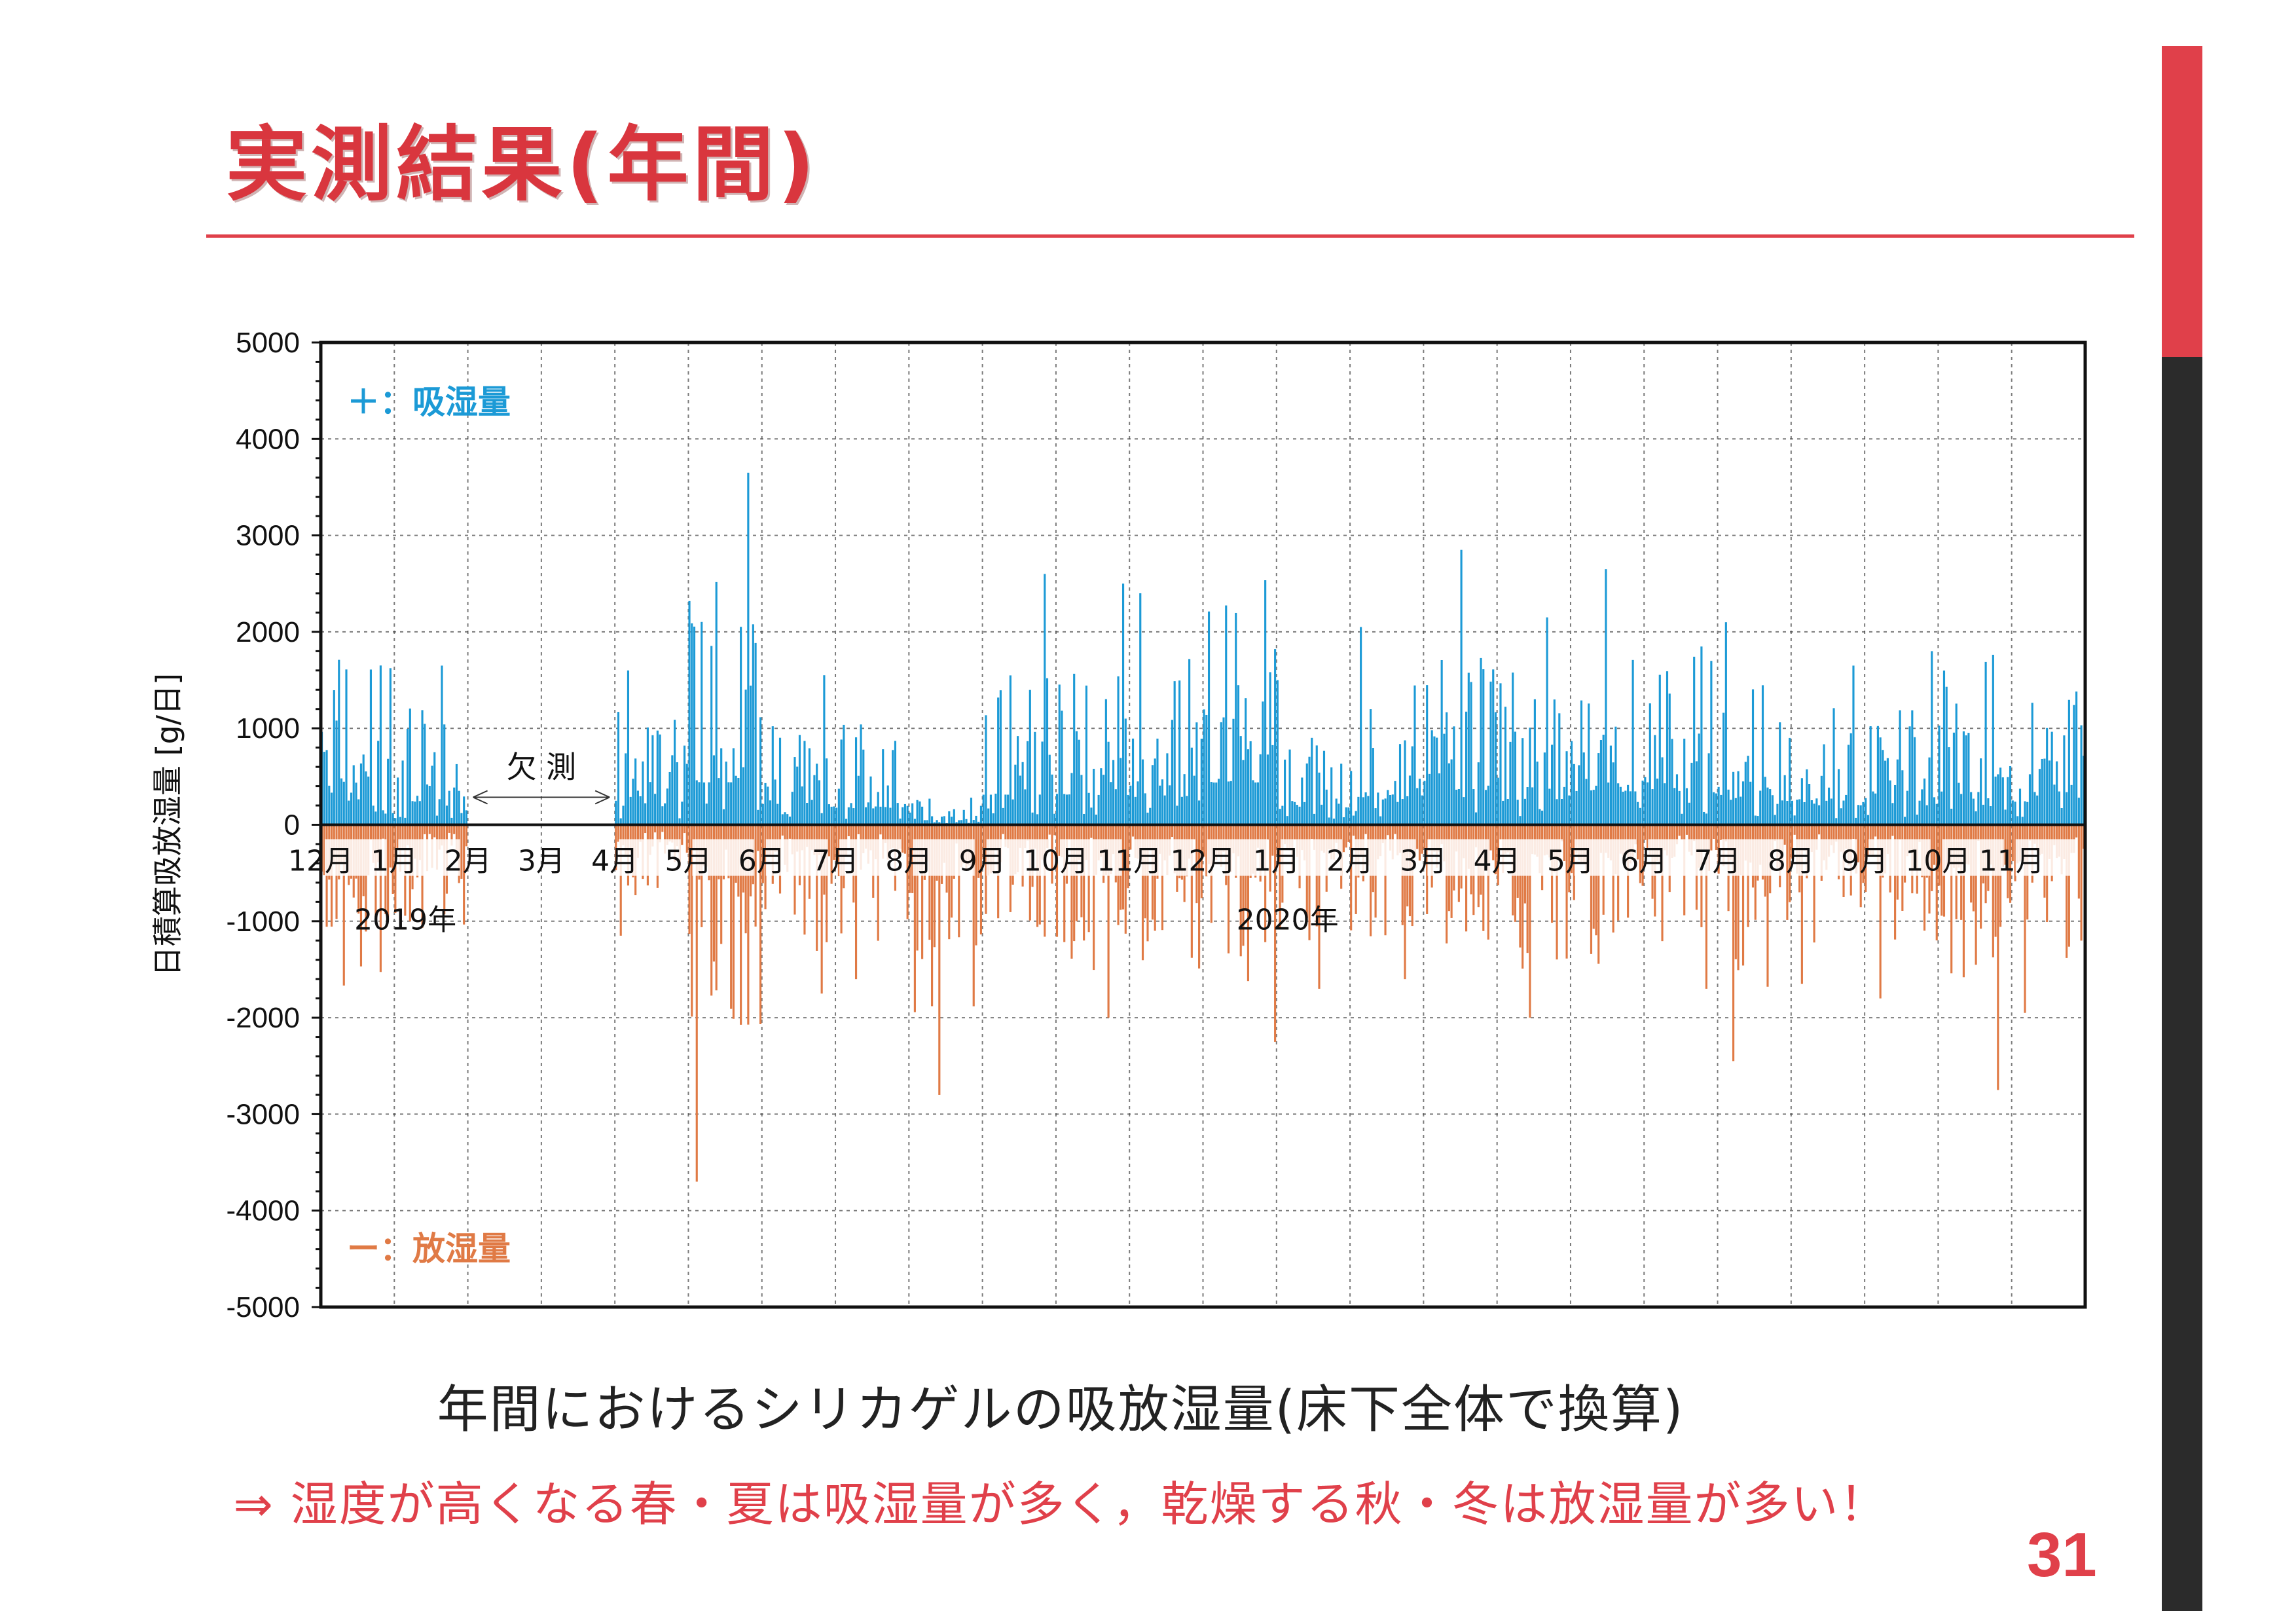 Image resolution: width=2296 pixels, height=1624 pixels. What do you see at coordinates (405, 920) in the screenshot?
I see `year-label: 2019年` at bounding box center [405, 920].